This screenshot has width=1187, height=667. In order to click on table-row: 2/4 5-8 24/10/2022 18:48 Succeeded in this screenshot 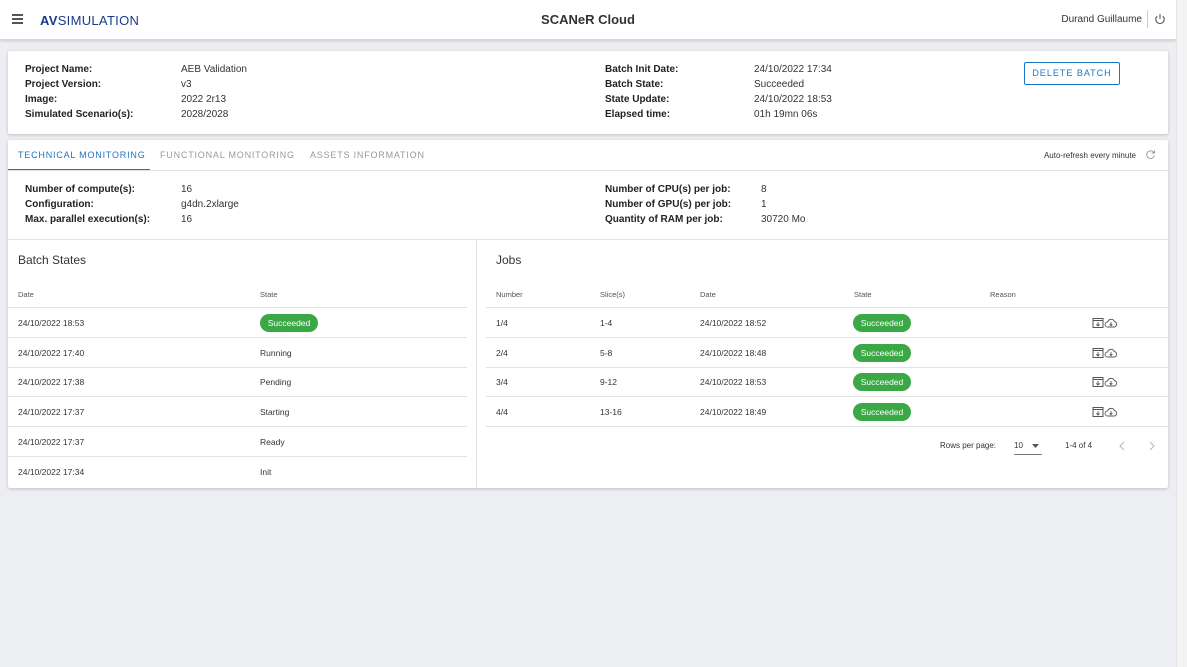, I will do `click(827, 353)`.